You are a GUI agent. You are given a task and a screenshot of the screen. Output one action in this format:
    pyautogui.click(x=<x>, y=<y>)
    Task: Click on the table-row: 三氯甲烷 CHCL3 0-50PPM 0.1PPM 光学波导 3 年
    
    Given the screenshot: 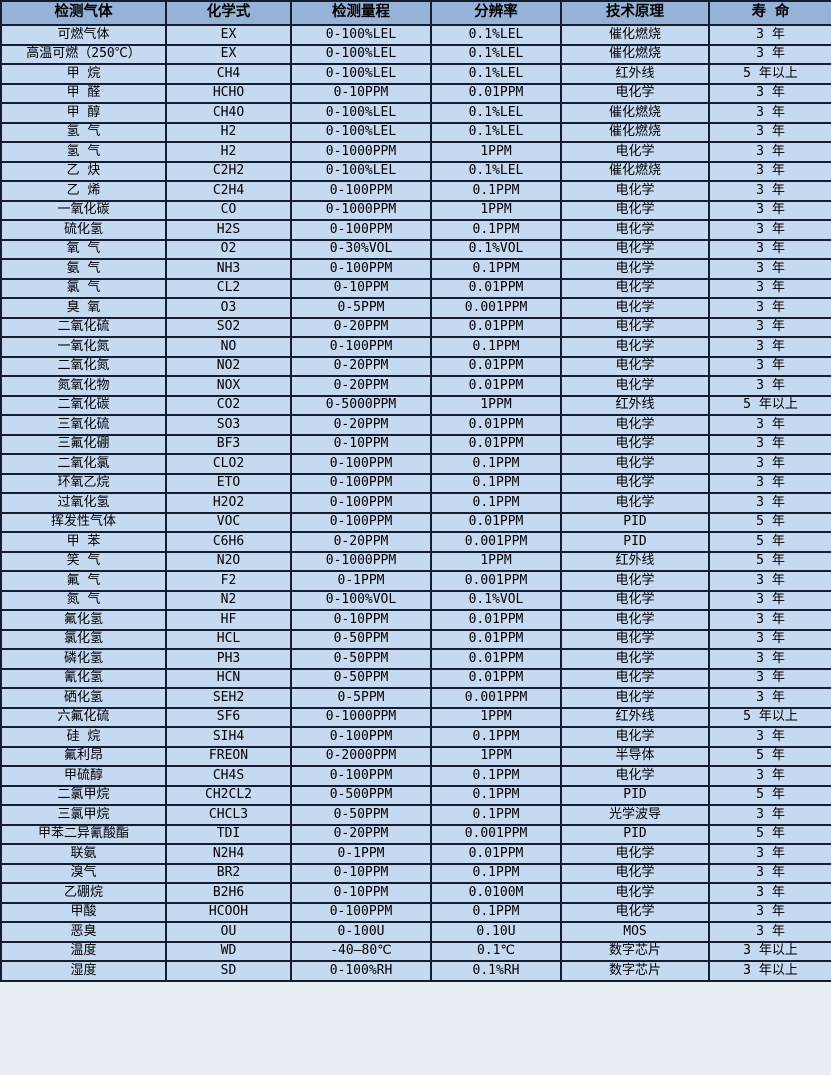 What is the action you would take?
    pyautogui.click(x=415, y=815)
    